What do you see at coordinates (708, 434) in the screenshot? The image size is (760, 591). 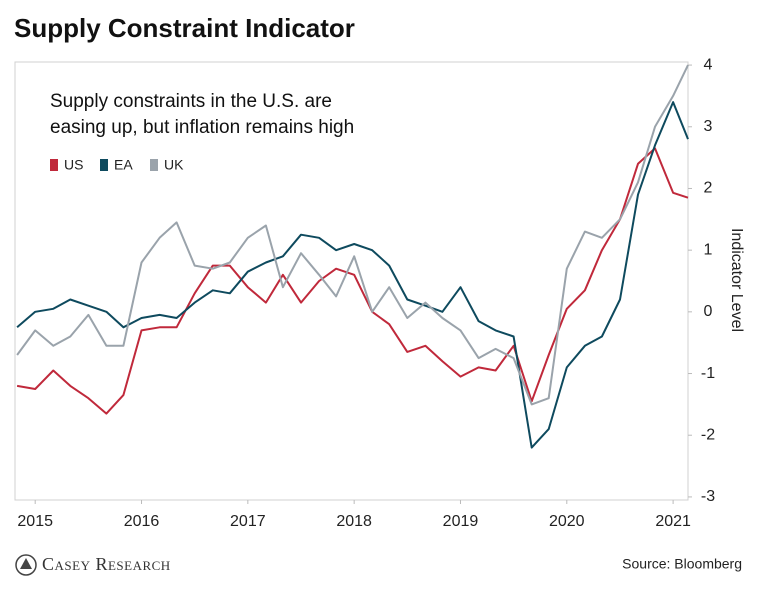 I see `y-tick-label: -2` at bounding box center [708, 434].